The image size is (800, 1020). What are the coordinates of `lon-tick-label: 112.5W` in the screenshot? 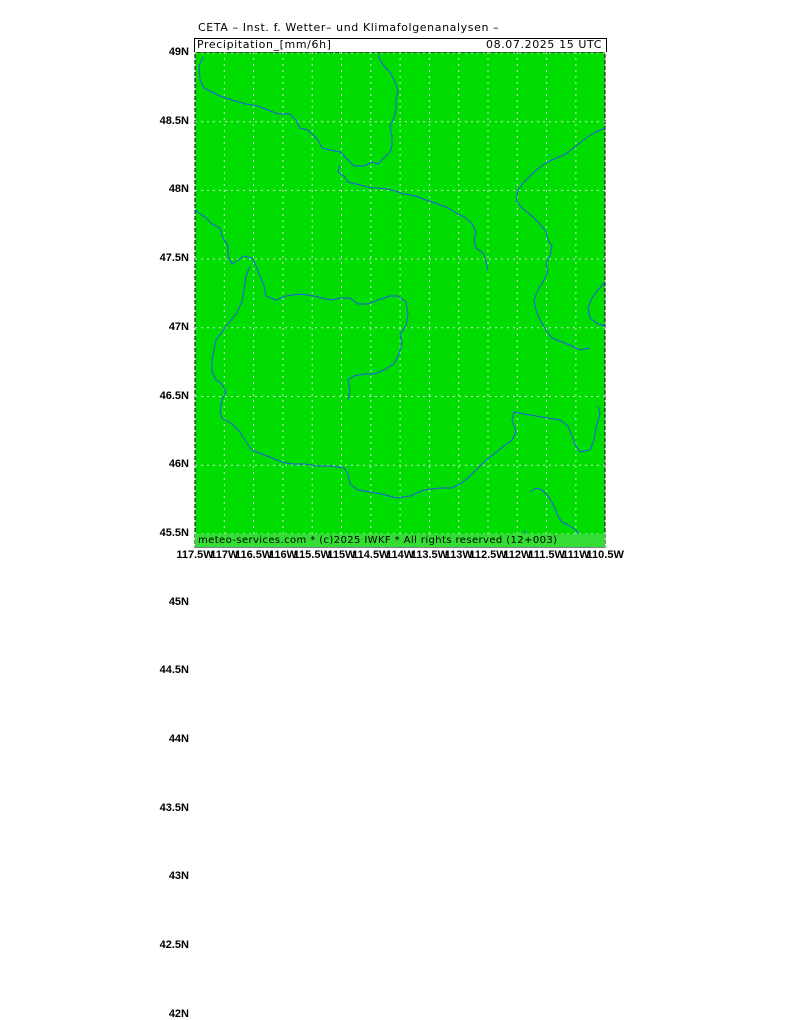 It's located at (488, 555).